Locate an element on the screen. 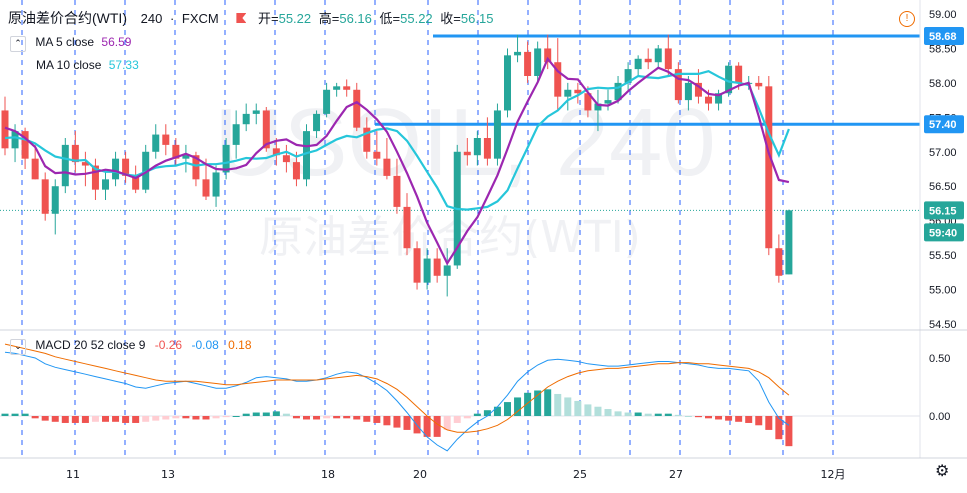 This screenshot has height=493, width=967. price-marker-label: 57.40 is located at coordinates (943, 125).